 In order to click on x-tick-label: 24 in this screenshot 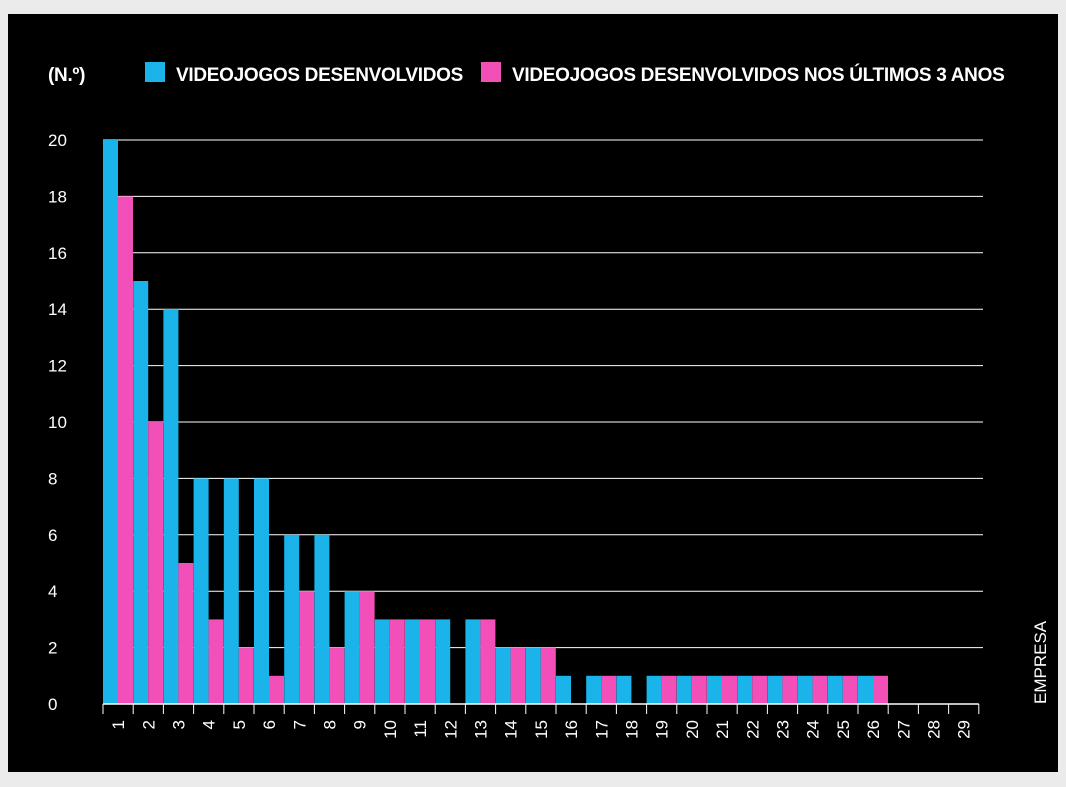, I will do `click(813, 729)`.